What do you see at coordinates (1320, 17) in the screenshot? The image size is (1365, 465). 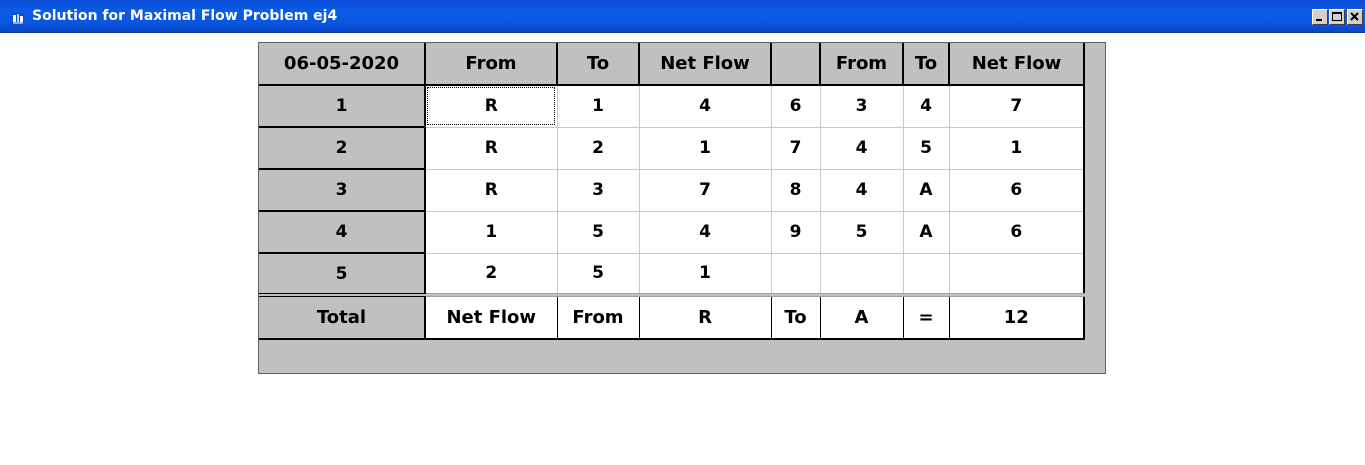 I see `minimize-button` at bounding box center [1320, 17].